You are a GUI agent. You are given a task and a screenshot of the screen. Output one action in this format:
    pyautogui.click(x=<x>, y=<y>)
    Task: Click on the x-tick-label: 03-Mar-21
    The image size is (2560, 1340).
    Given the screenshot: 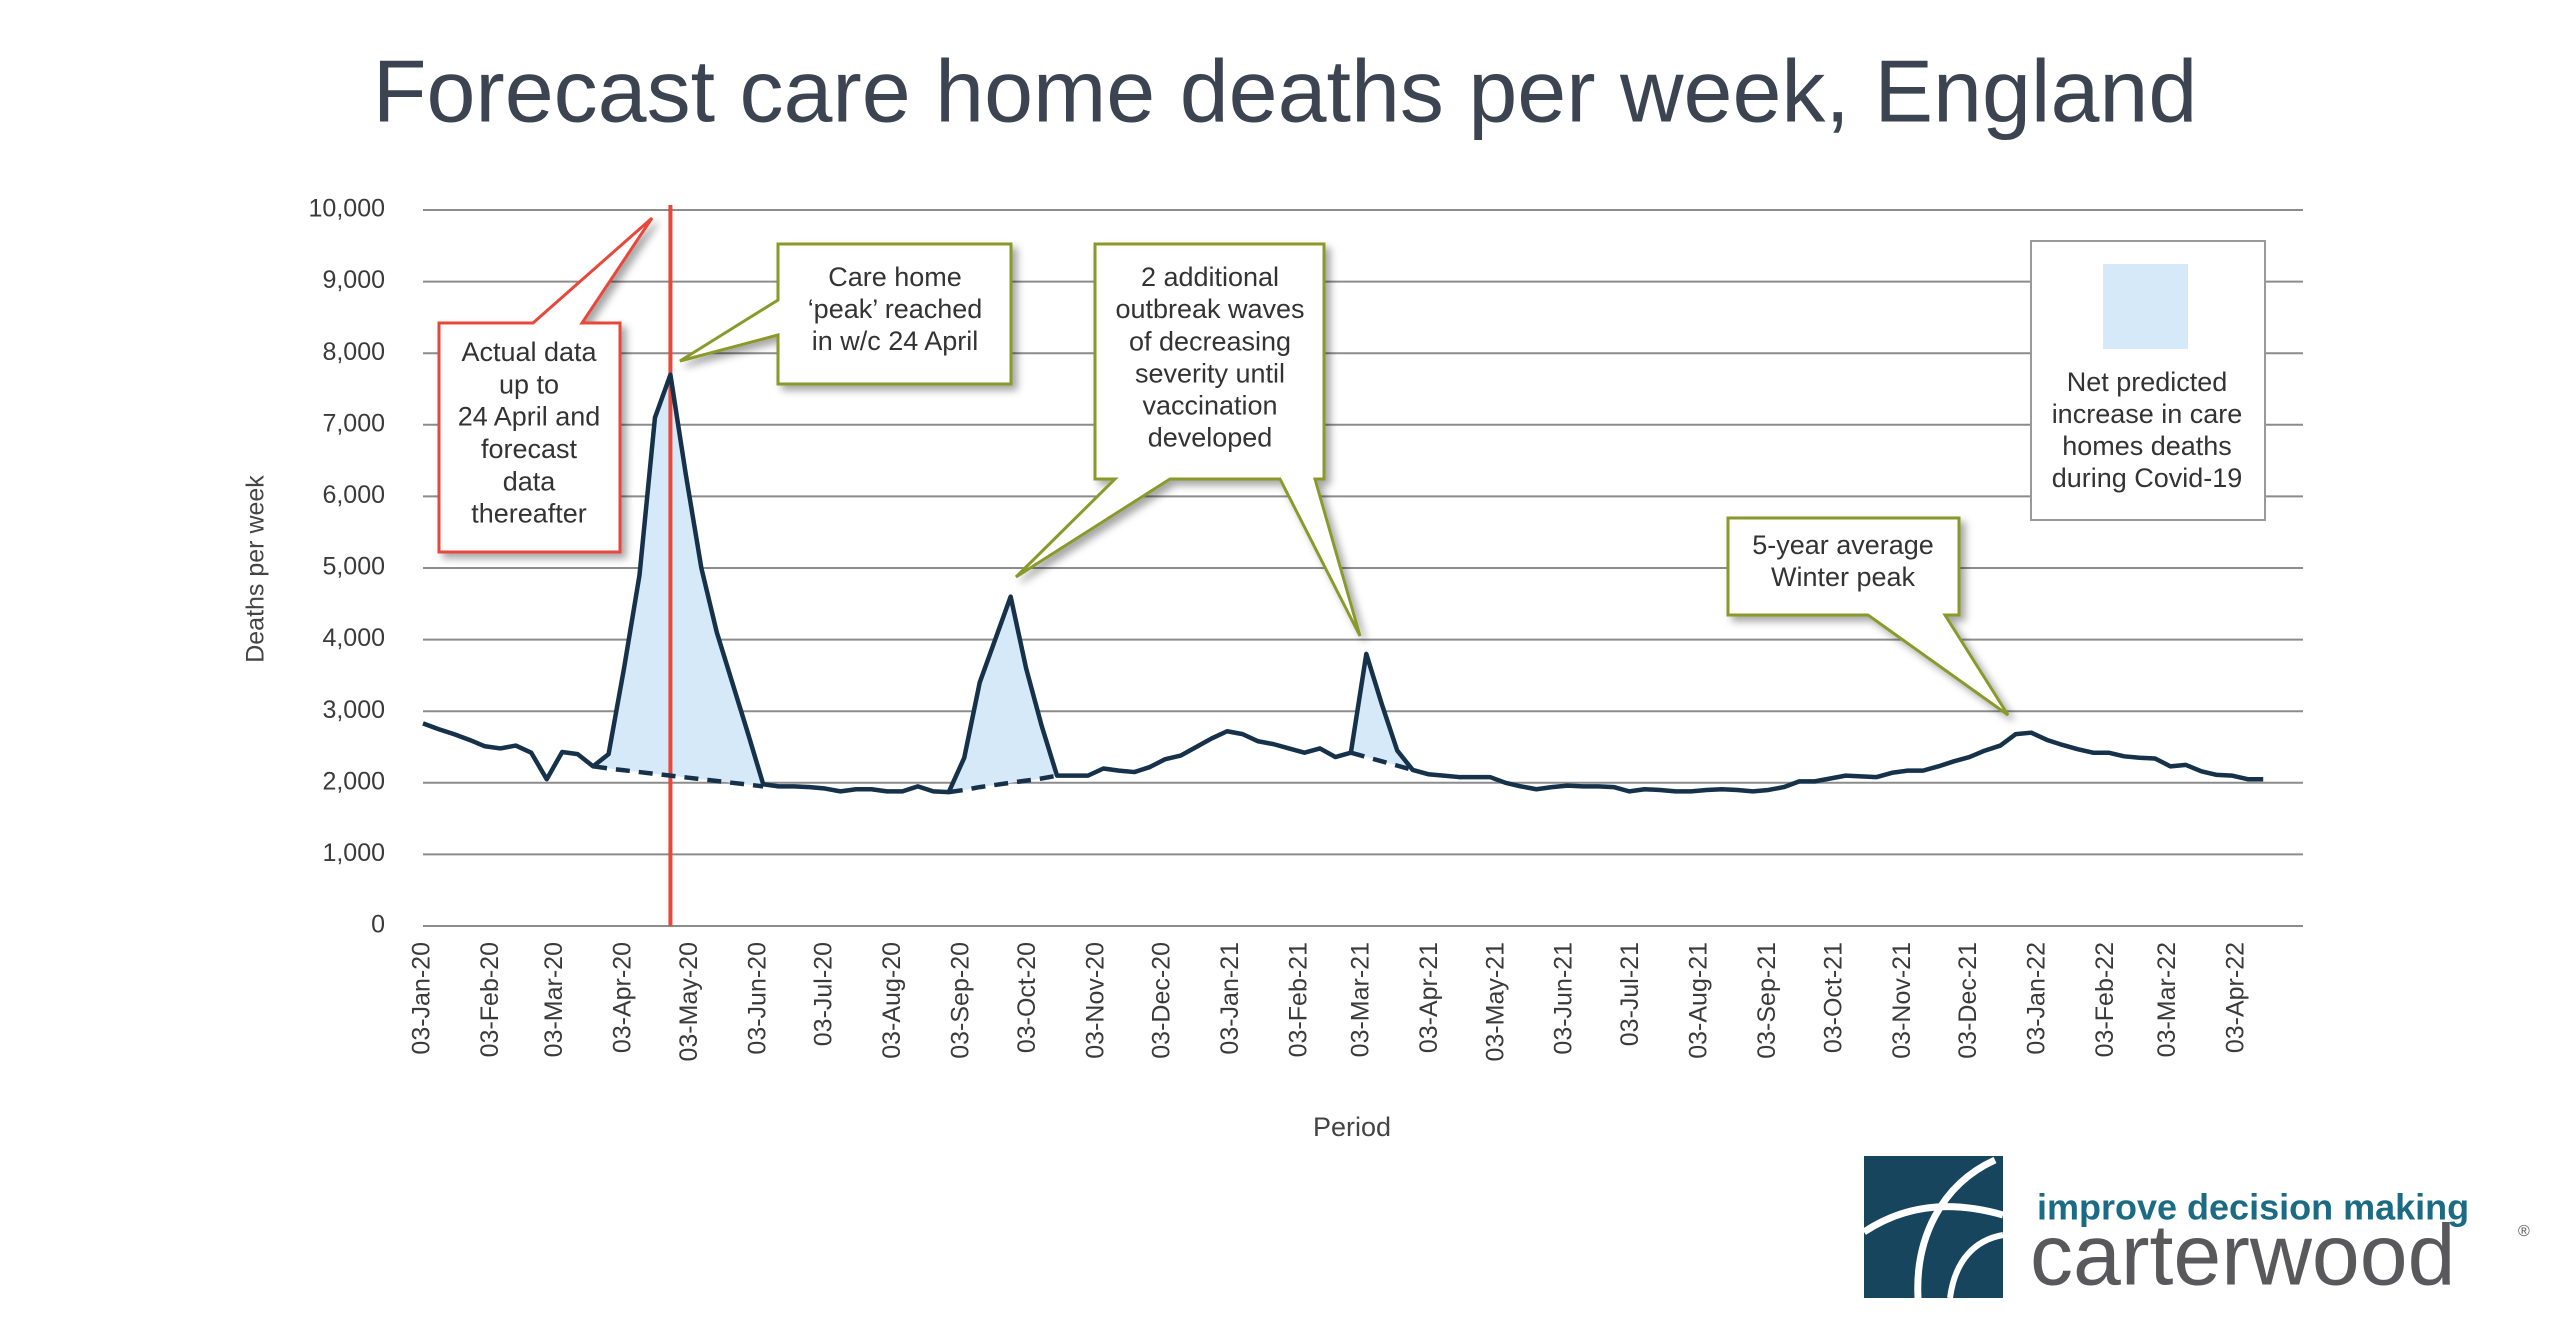 What is the action you would take?
    pyautogui.click(x=1361, y=999)
    